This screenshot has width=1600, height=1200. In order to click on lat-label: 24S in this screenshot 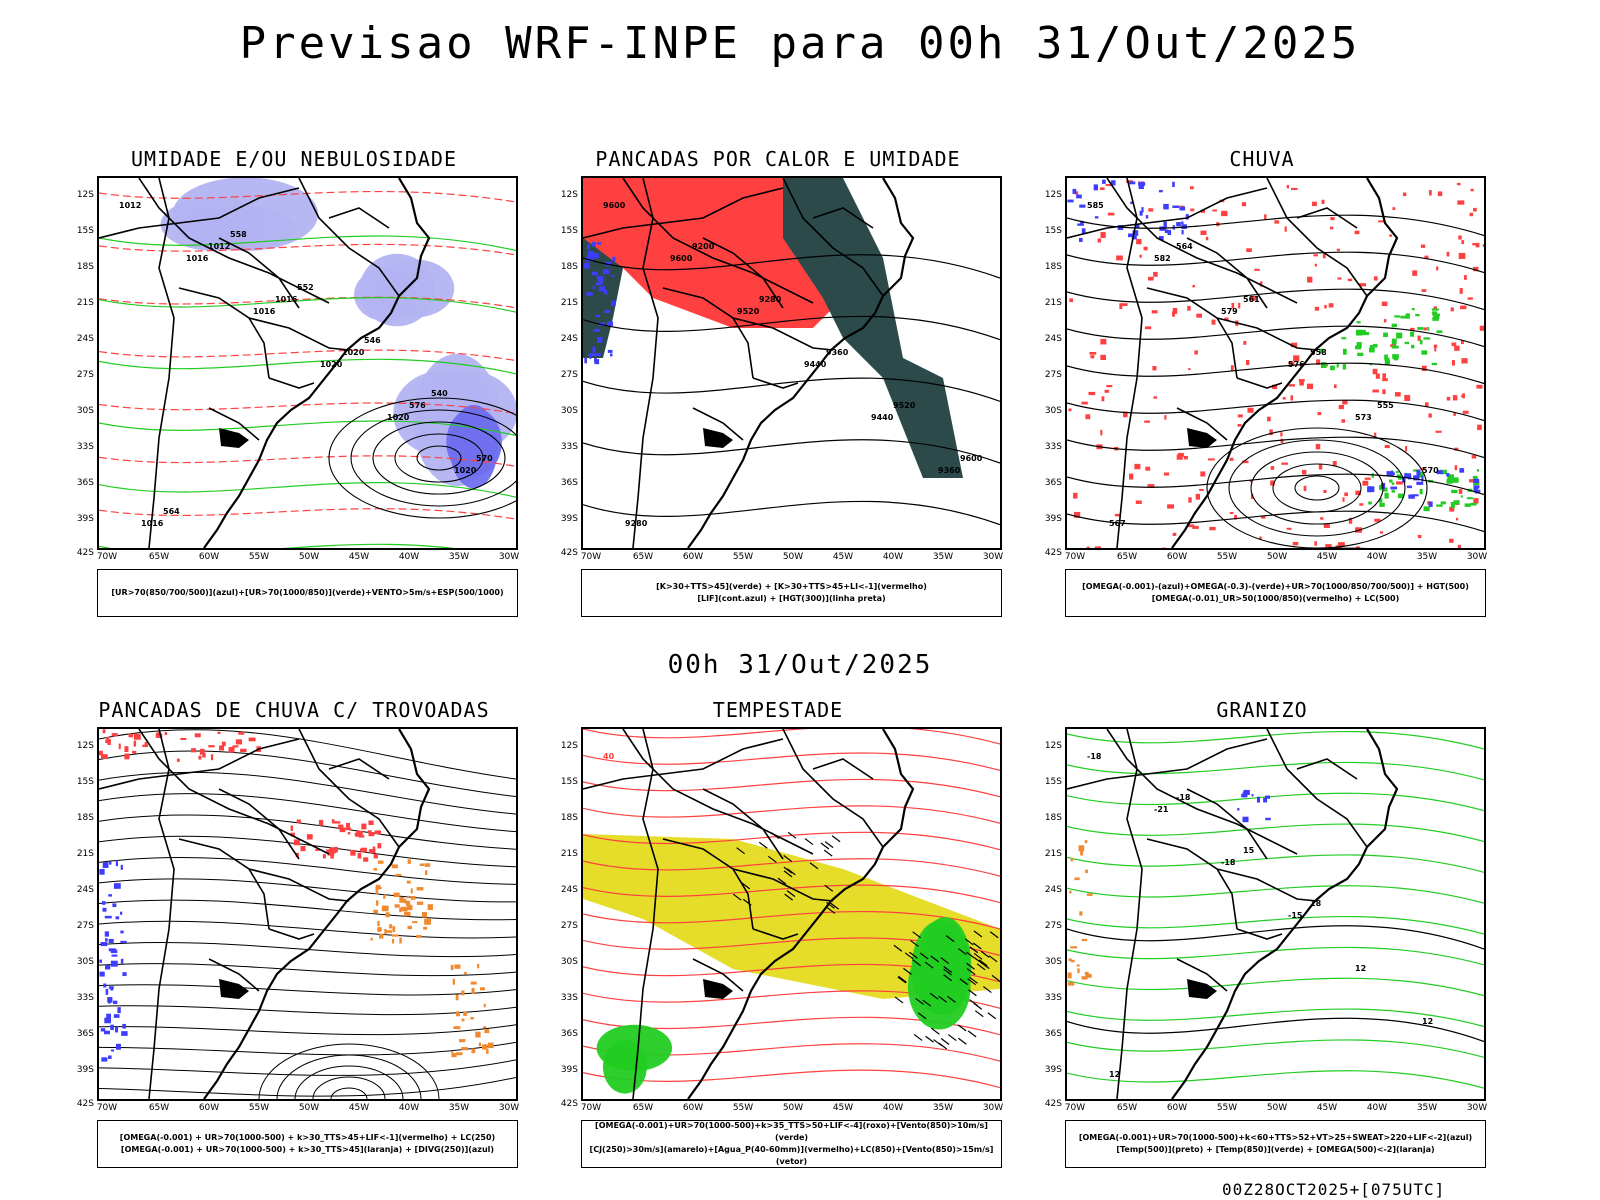, I will do `click(1053, 890)`.